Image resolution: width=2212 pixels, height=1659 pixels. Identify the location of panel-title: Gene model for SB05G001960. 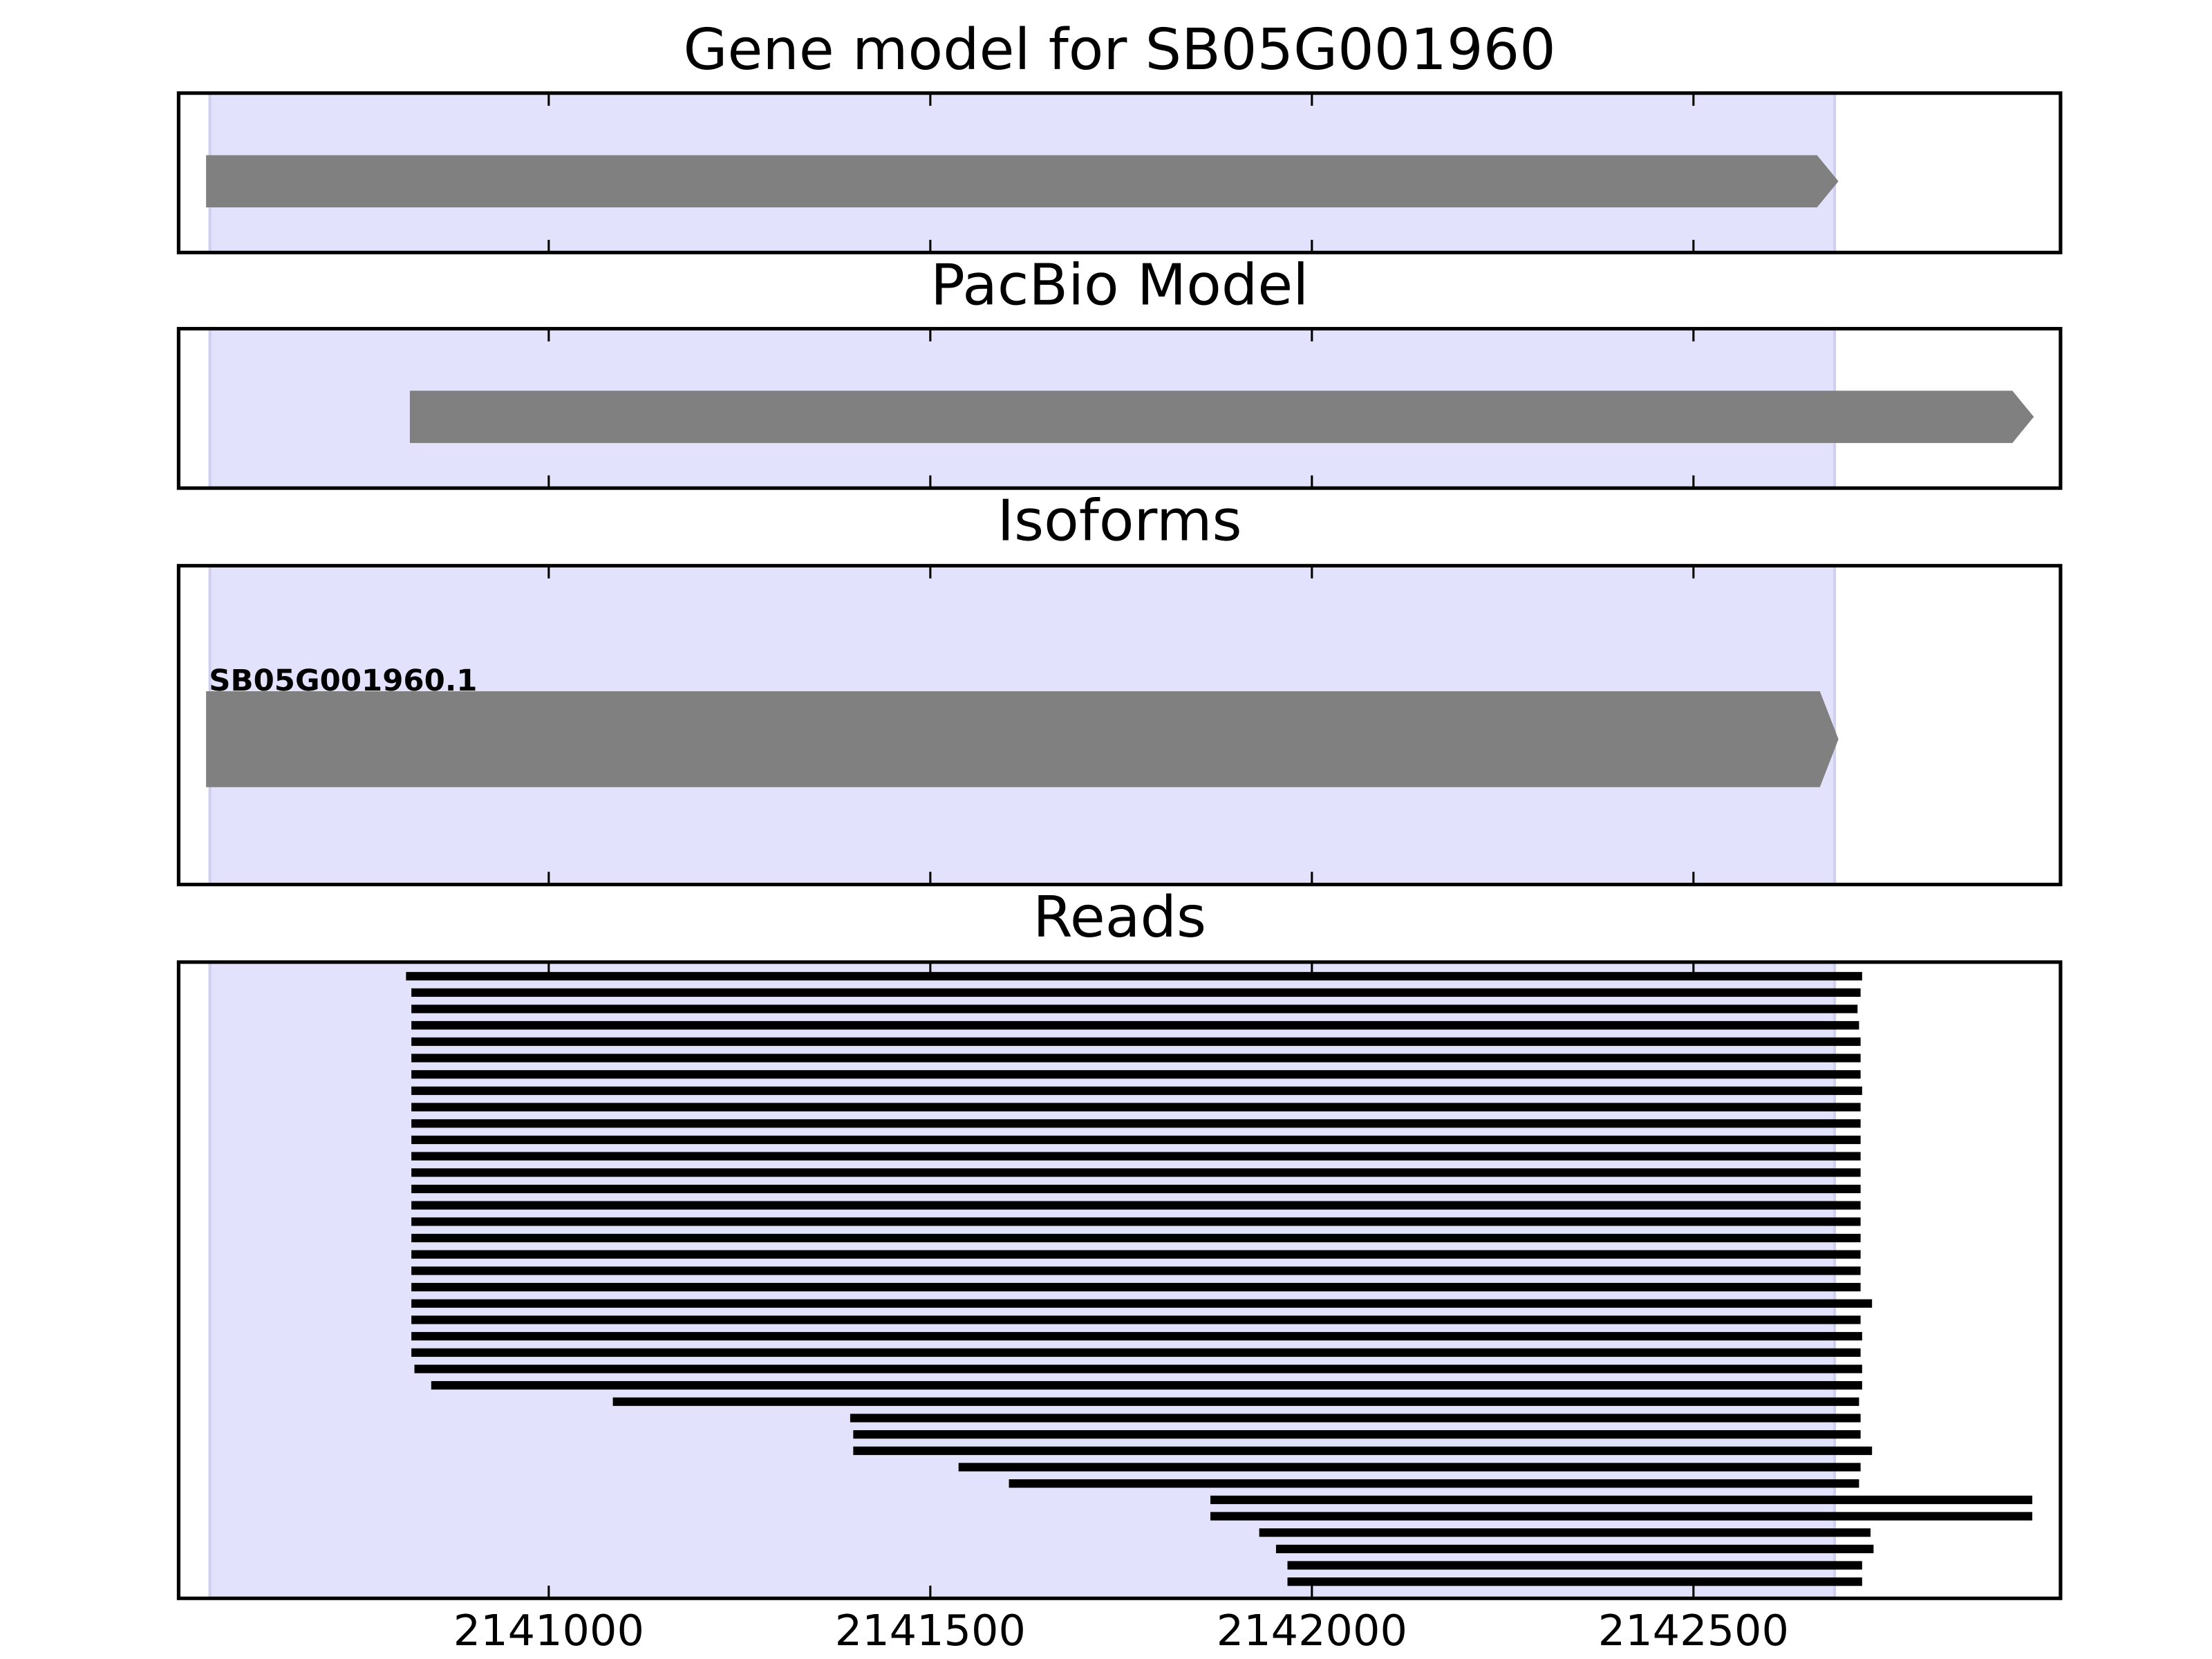
(1119, 49).